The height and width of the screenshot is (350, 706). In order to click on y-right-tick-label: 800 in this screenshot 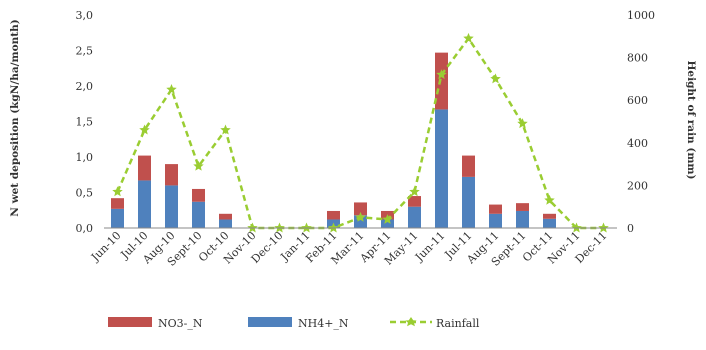, I will do `click(637, 58)`.